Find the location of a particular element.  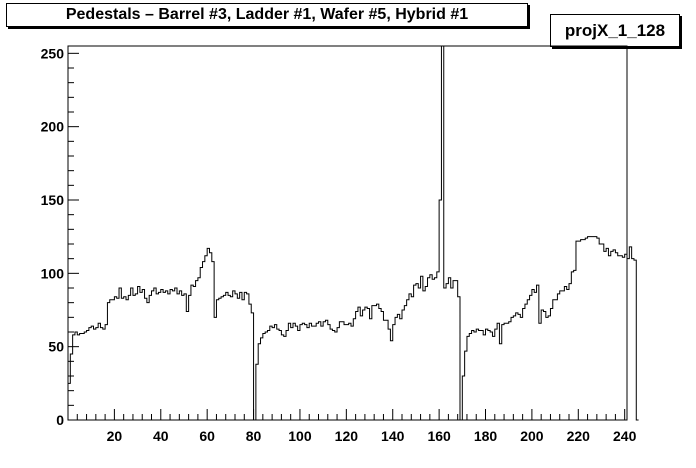

x-tick-label: 140 is located at coordinates (393, 436).